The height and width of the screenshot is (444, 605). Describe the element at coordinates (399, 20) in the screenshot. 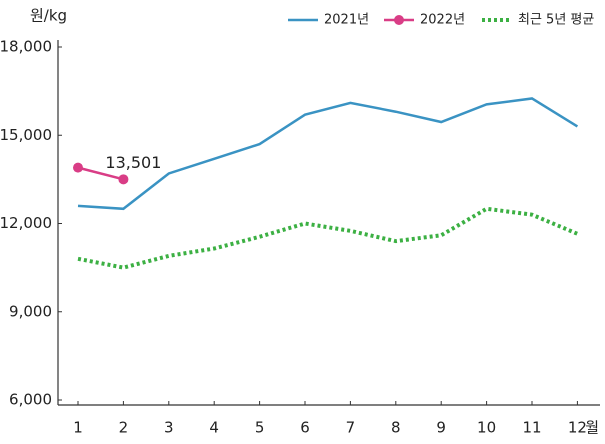

I see `legend-marker` at that location.